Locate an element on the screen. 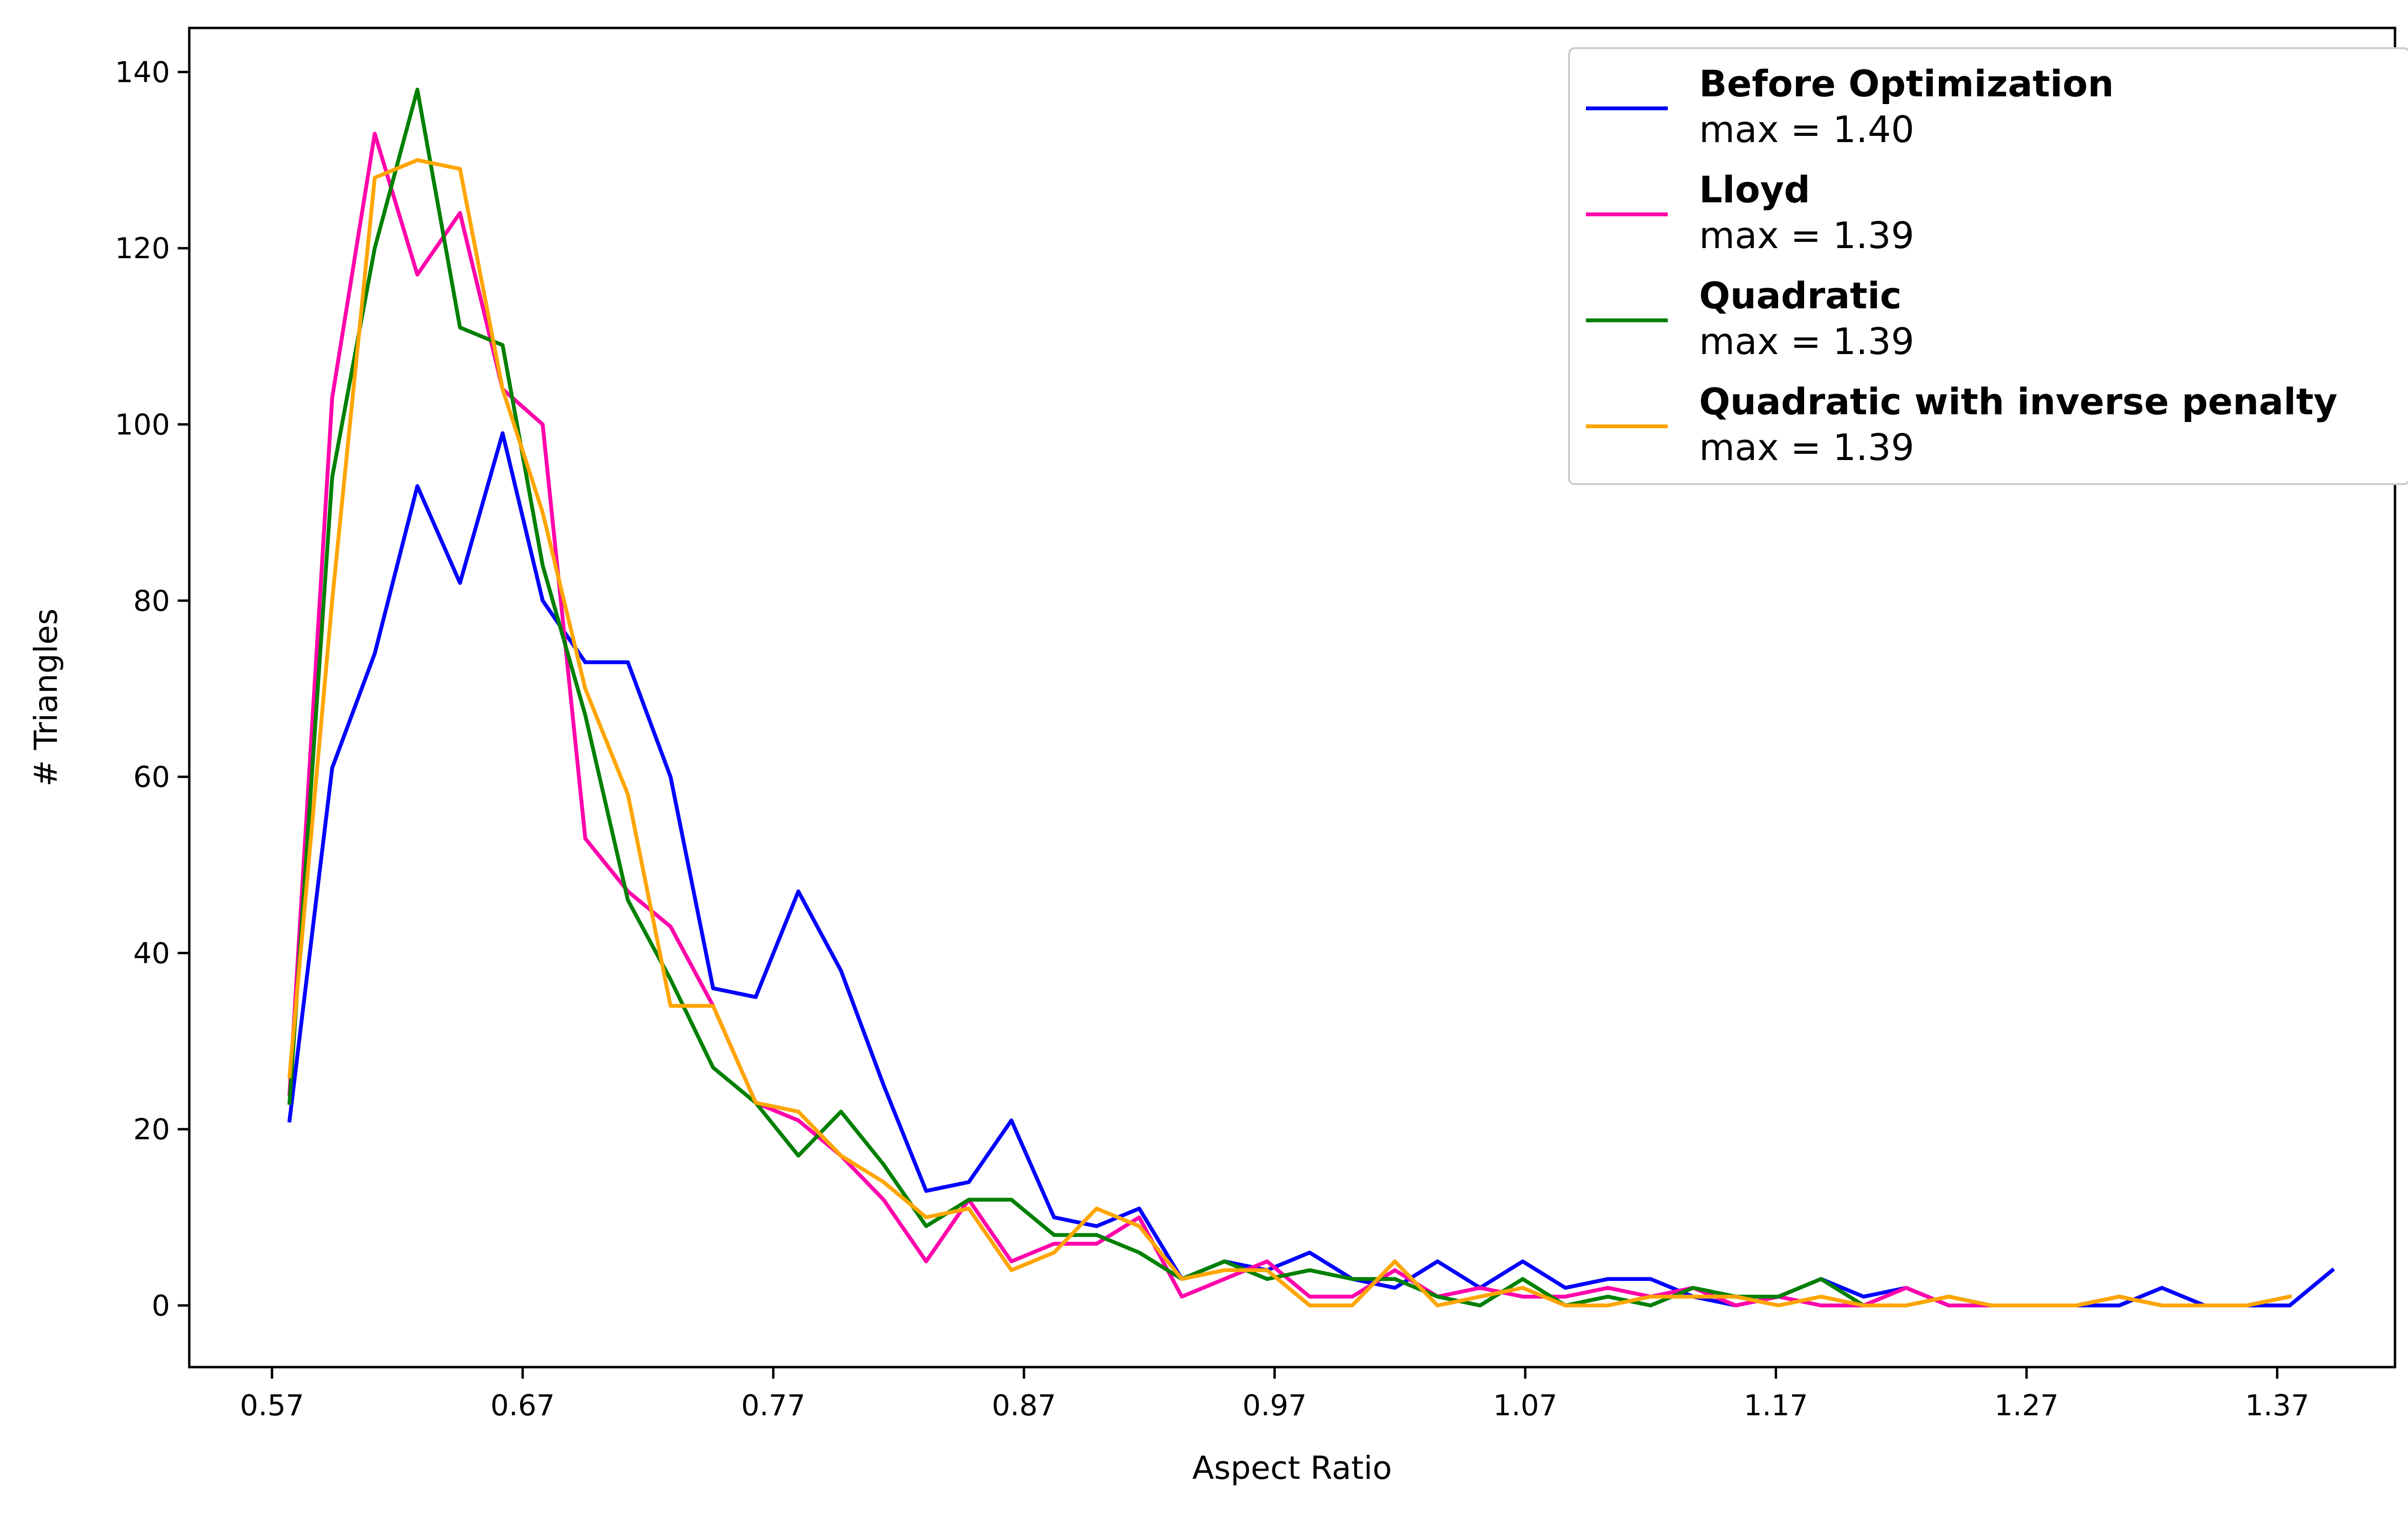  y-tick-label: 60 is located at coordinates (151, 777).